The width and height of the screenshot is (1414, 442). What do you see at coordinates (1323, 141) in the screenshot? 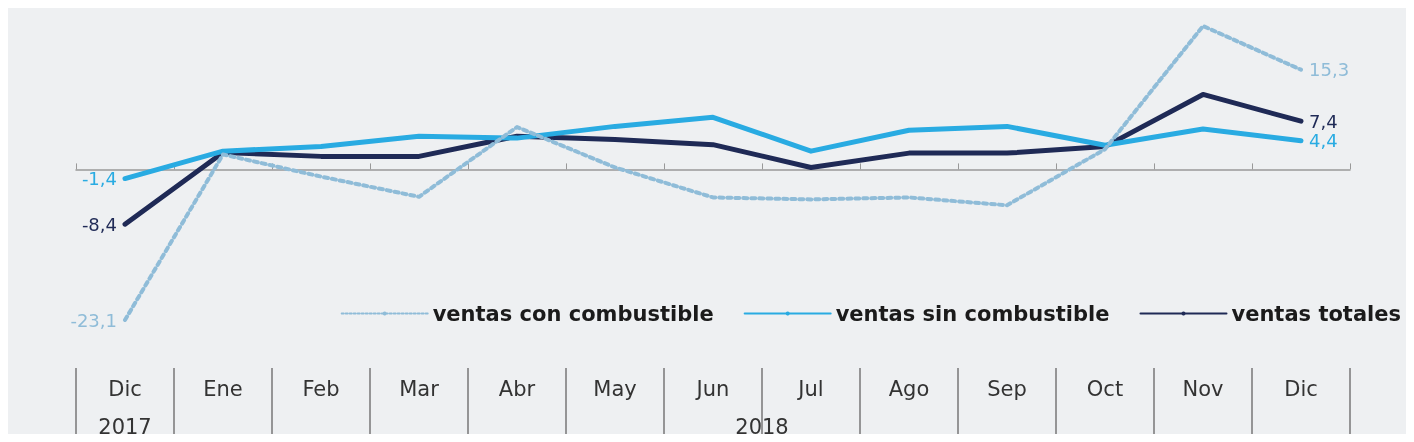
I see `data-label: 4,4` at bounding box center [1323, 141].